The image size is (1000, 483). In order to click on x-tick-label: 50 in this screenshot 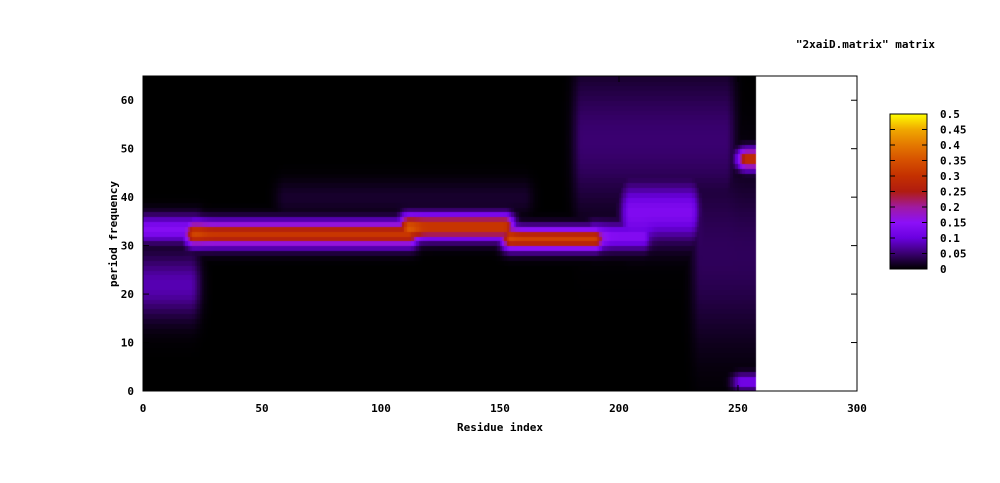, I will do `click(261, 408)`.